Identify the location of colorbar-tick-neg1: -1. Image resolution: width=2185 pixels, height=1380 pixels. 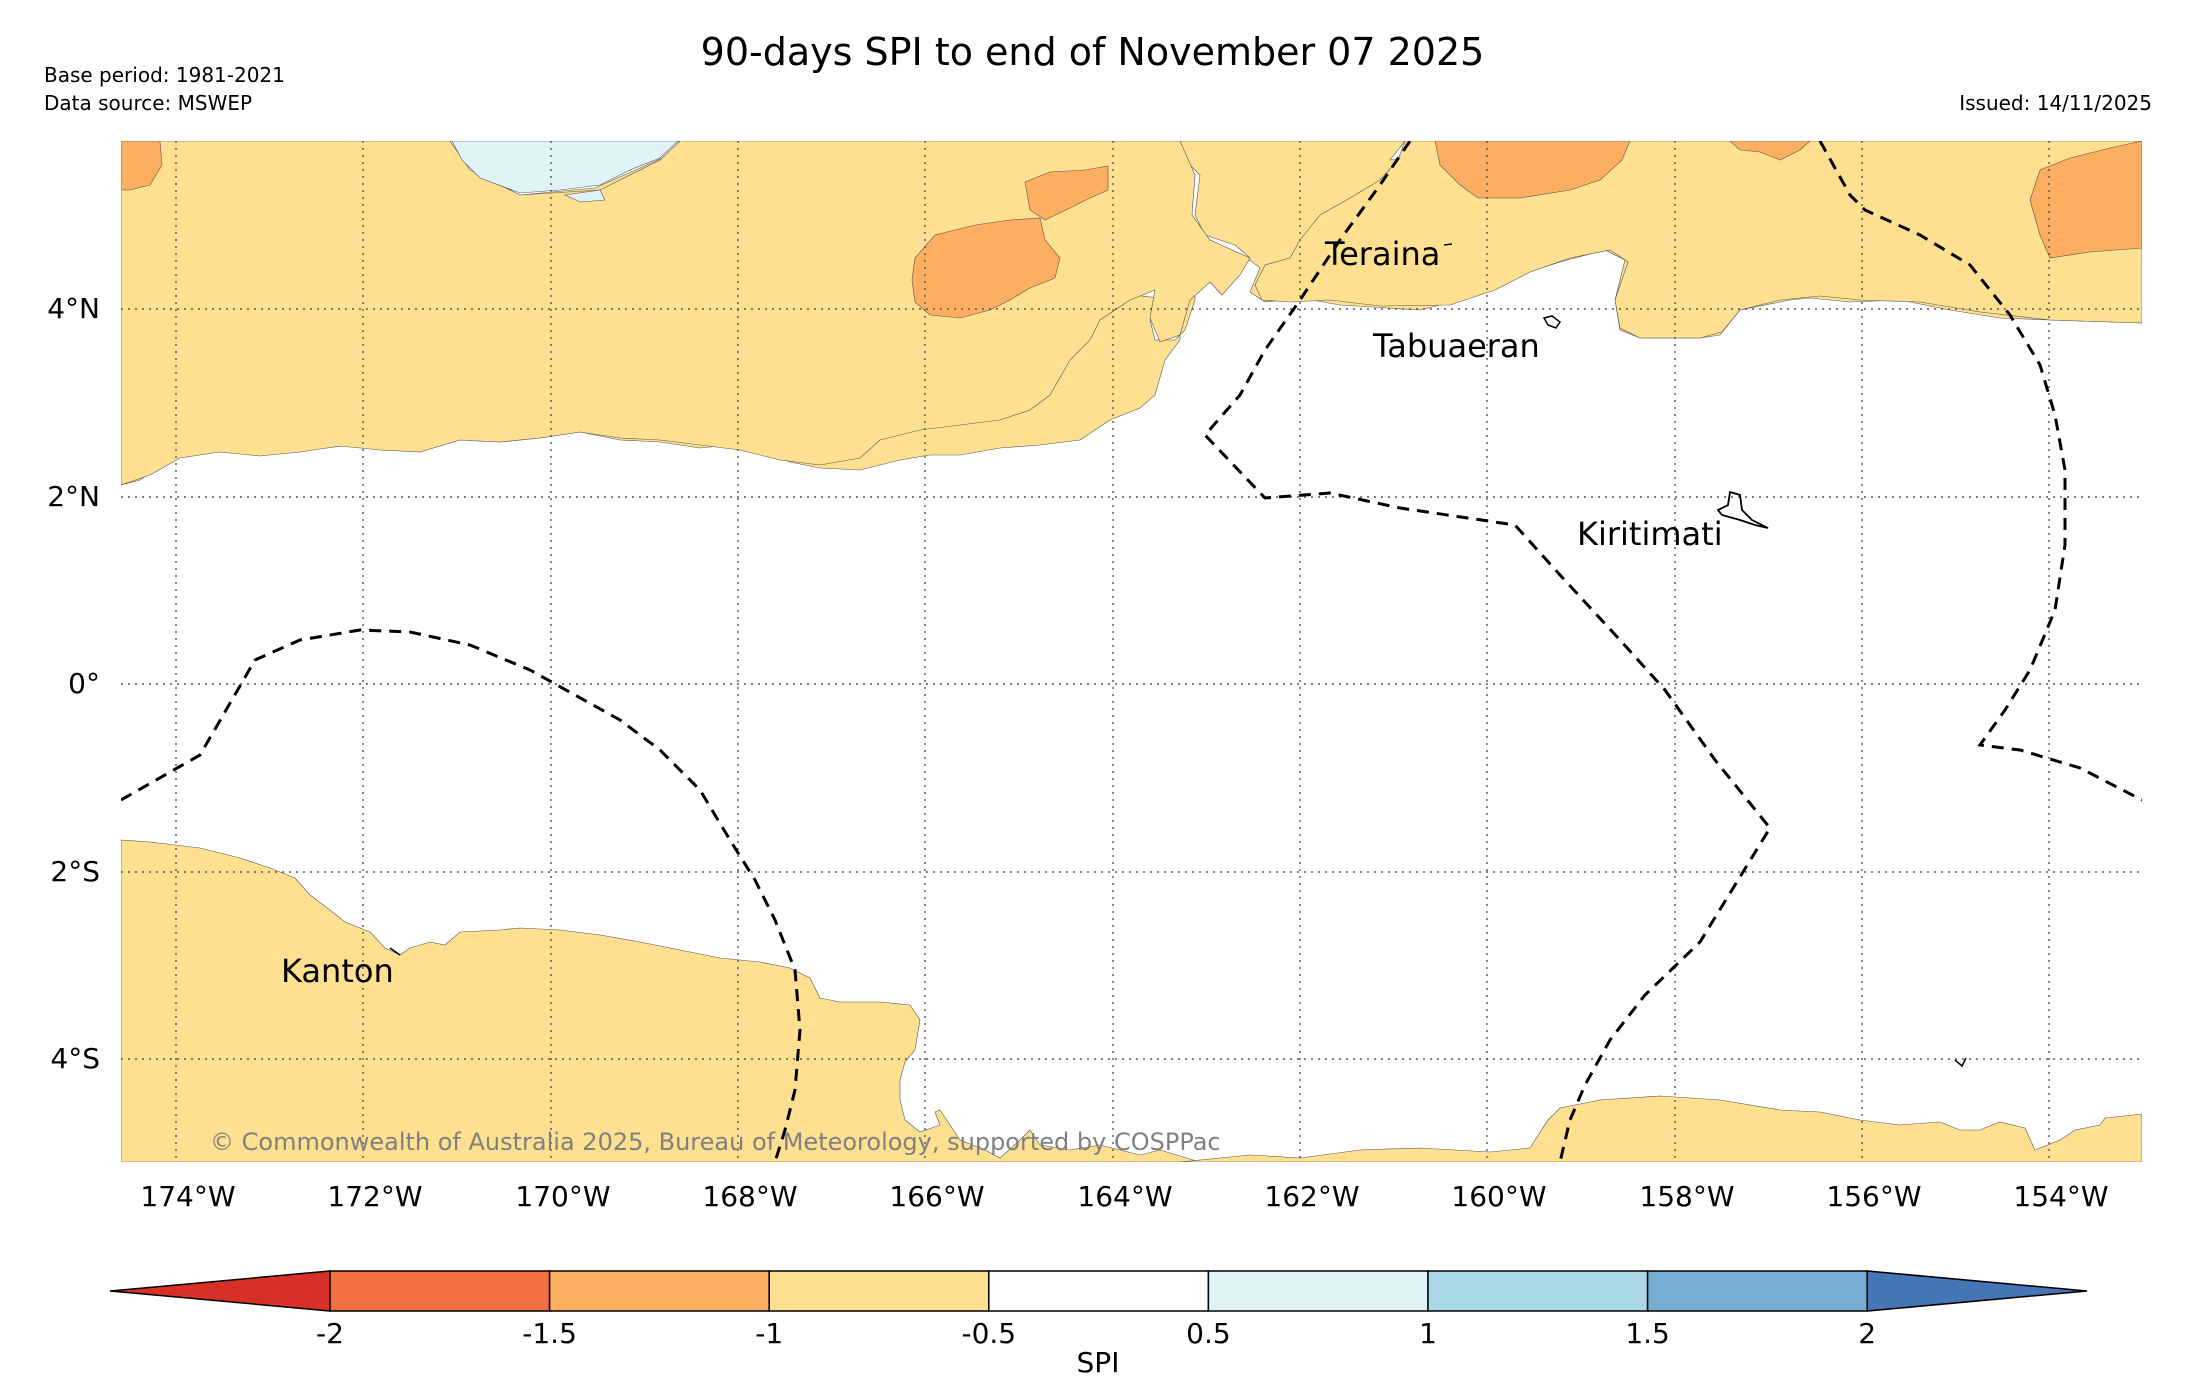
(769, 1333).